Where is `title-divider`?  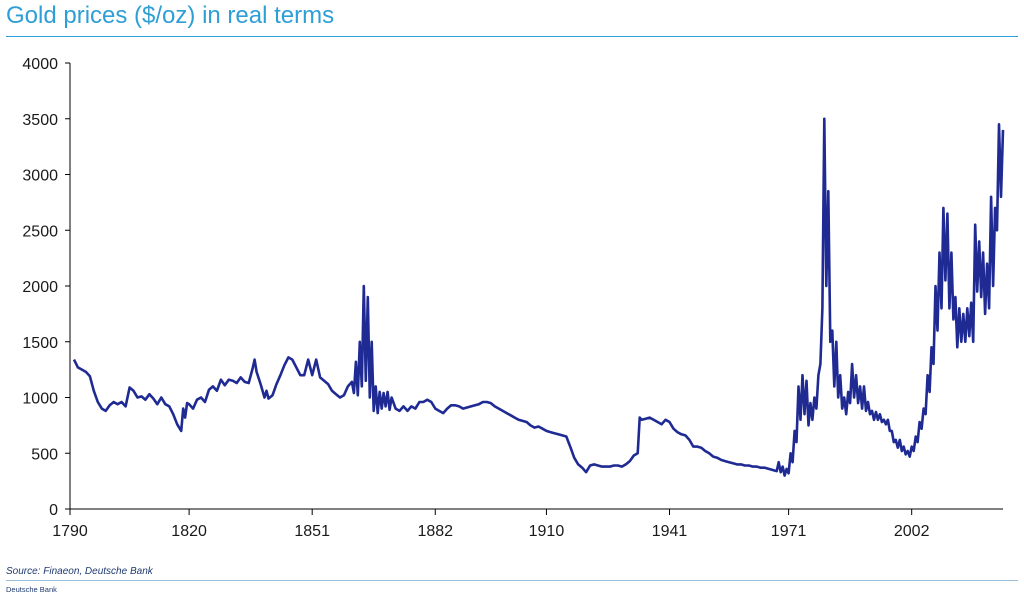 title-divider is located at coordinates (512, 36).